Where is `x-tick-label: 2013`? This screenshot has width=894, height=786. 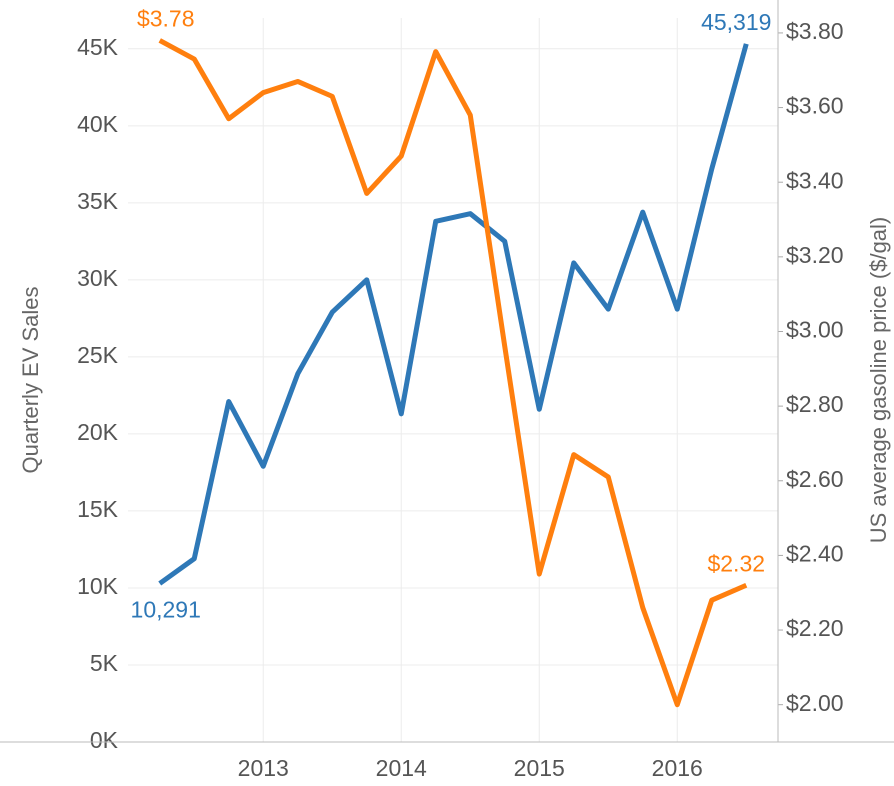 x-tick-label: 2013 is located at coordinates (263, 768).